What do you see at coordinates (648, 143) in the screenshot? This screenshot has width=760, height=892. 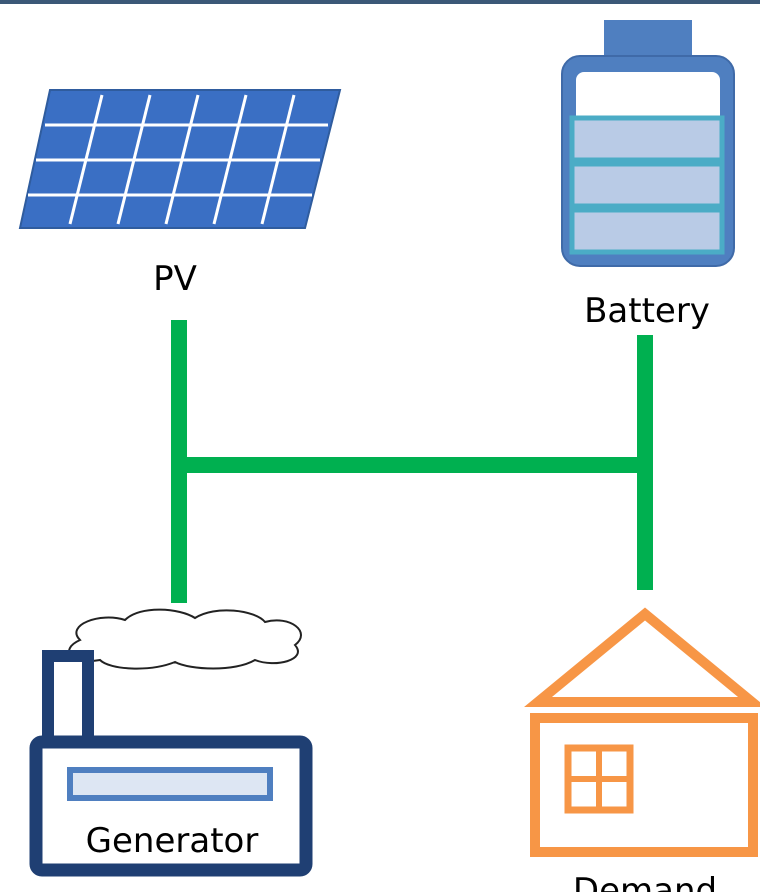 I see `battery` at bounding box center [648, 143].